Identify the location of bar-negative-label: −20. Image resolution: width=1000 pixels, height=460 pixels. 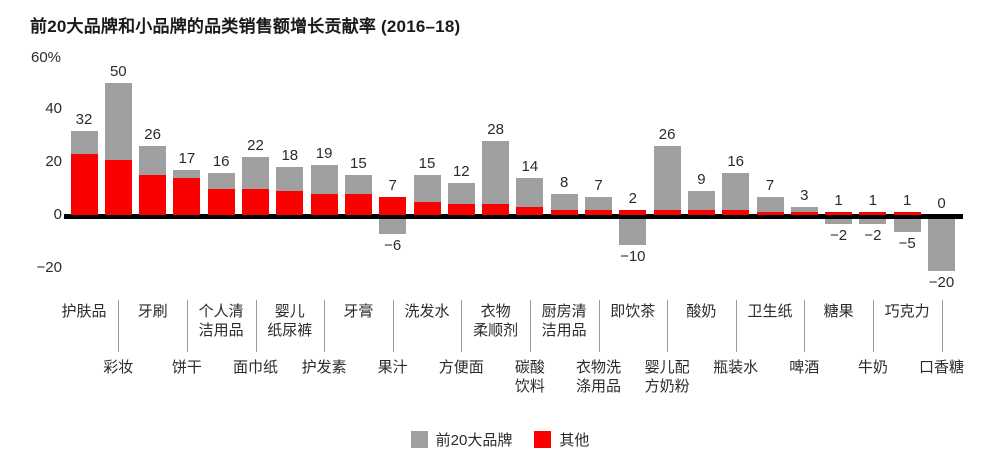
(941, 283).